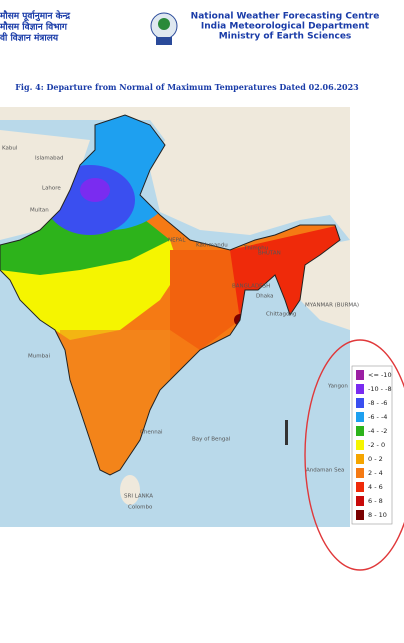  I want to click on map-label: Lahore, so click(51, 189).